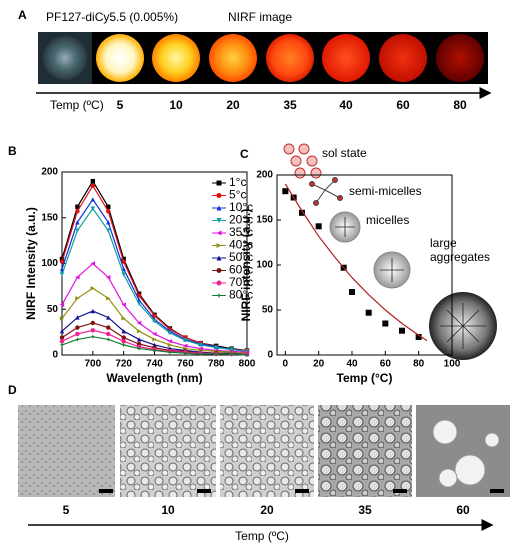 The image size is (518, 553). What do you see at coordinates (356, 262) in the screenshot?
I see `fit-line` at bounding box center [356, 262].